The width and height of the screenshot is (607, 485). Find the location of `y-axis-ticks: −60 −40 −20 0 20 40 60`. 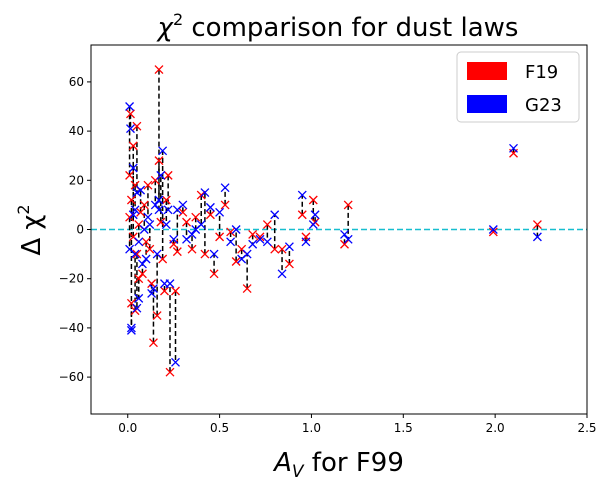

y-axis-ticks: −60 −40 −20 0 20 40 60 is located at coordinates (75, 229).